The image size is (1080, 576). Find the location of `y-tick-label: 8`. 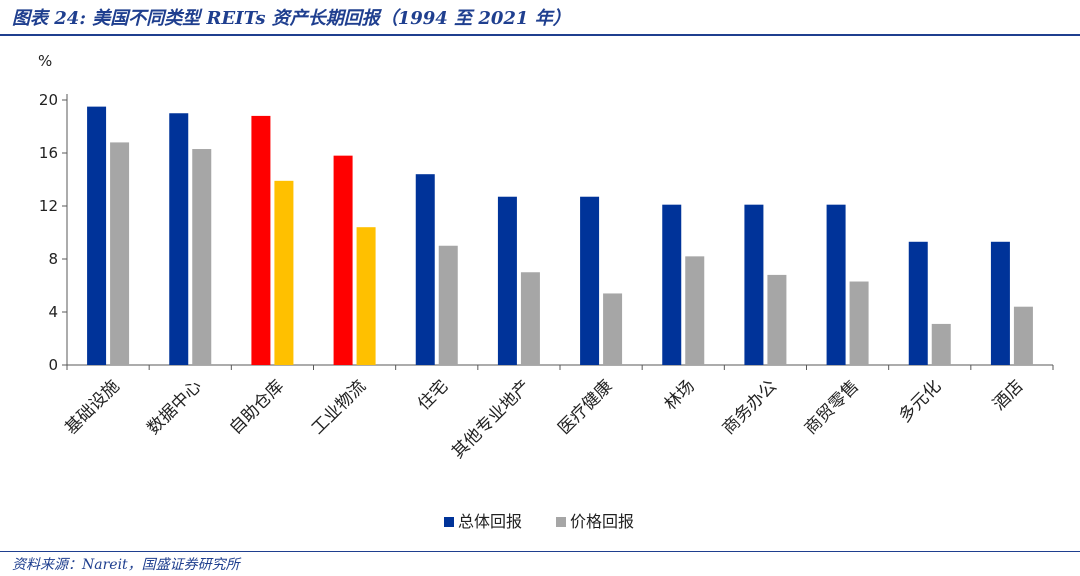

y-tick-label: 8 is located at coordinates (53, 259).